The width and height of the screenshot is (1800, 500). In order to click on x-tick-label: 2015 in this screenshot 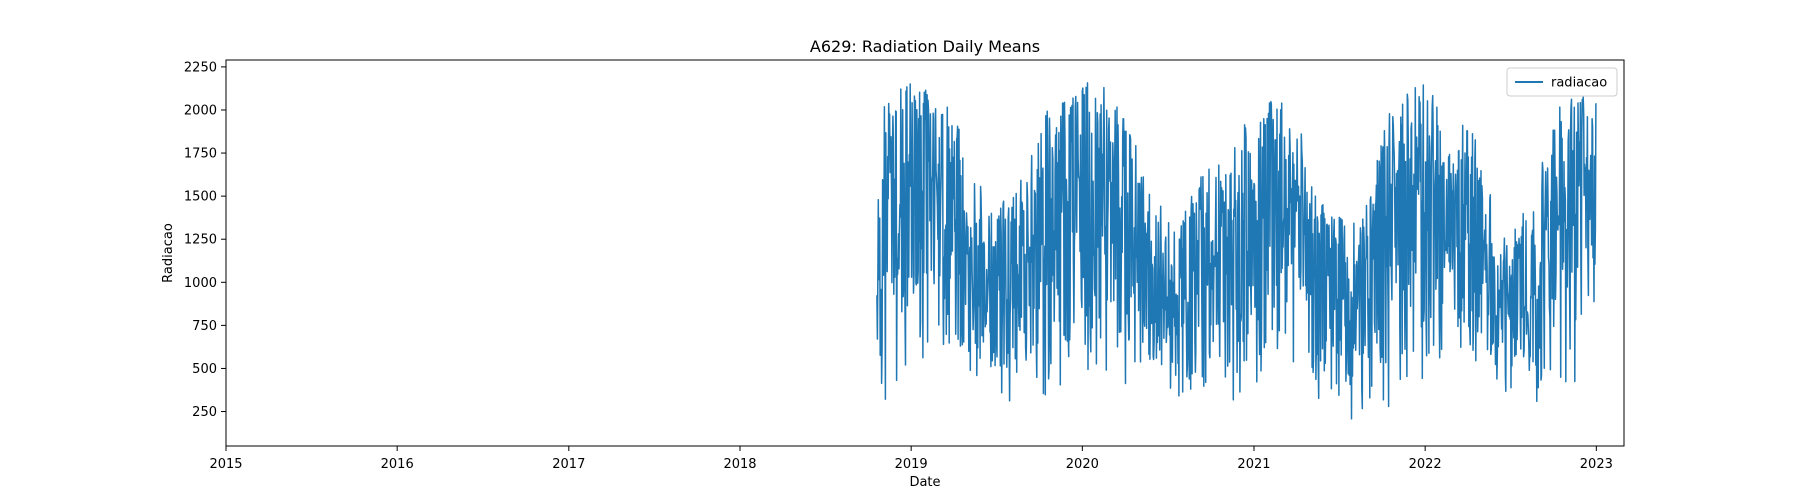, I will do `click(225, 464)`.